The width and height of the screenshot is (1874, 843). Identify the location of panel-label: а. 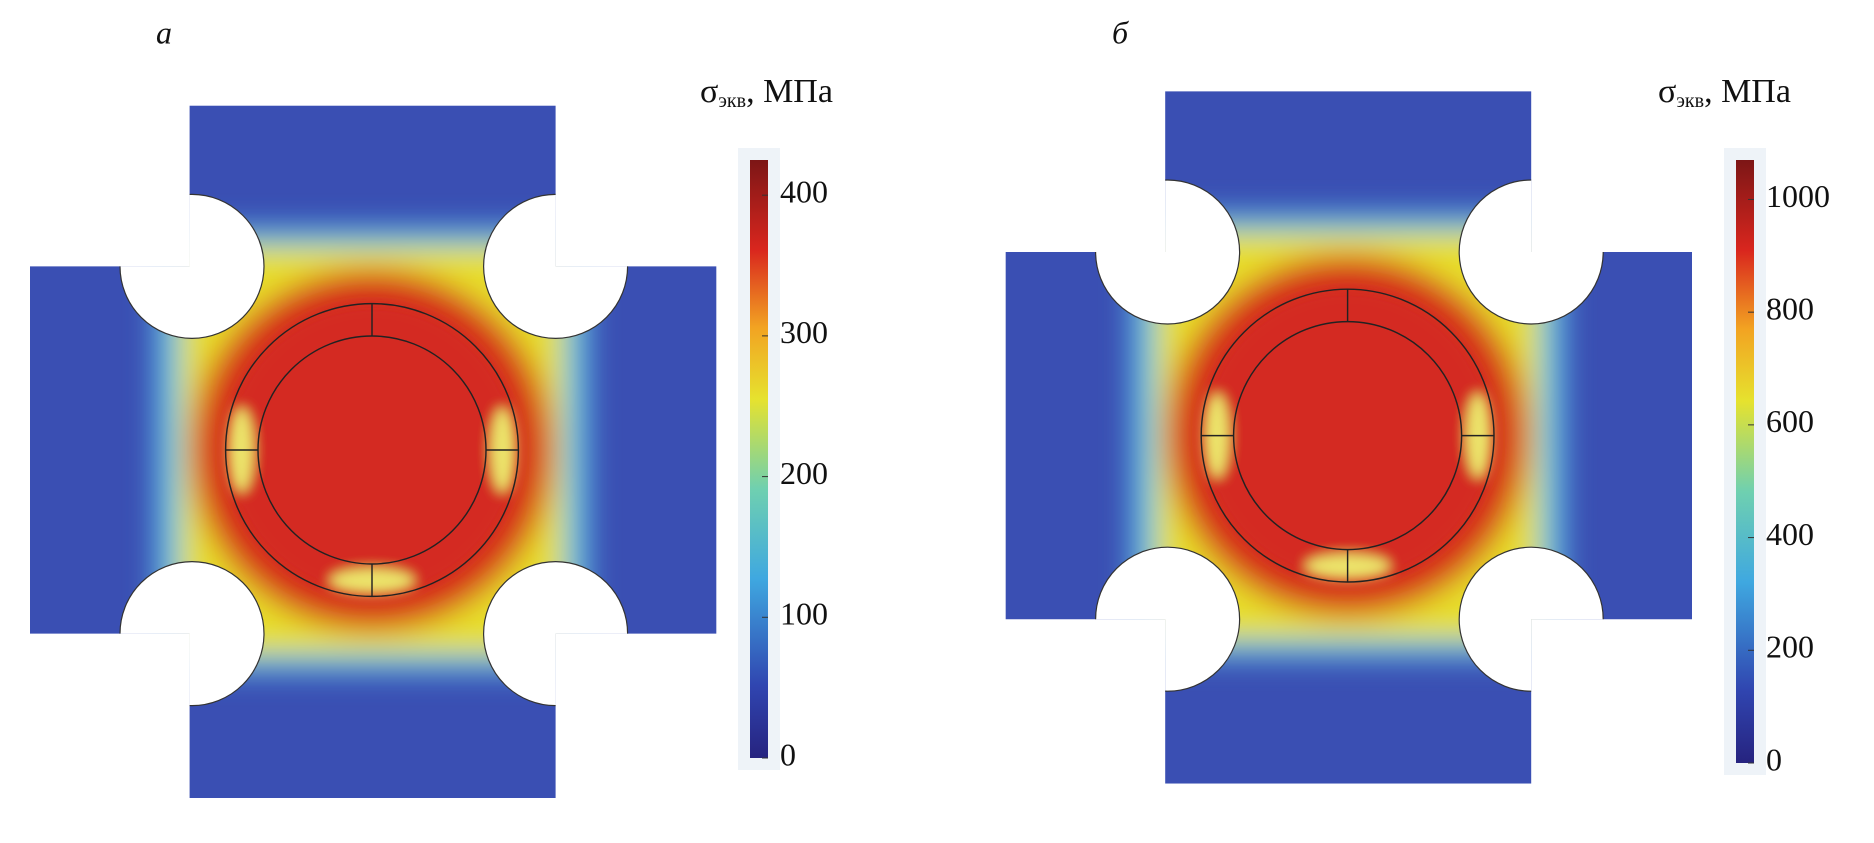
(164, 32).